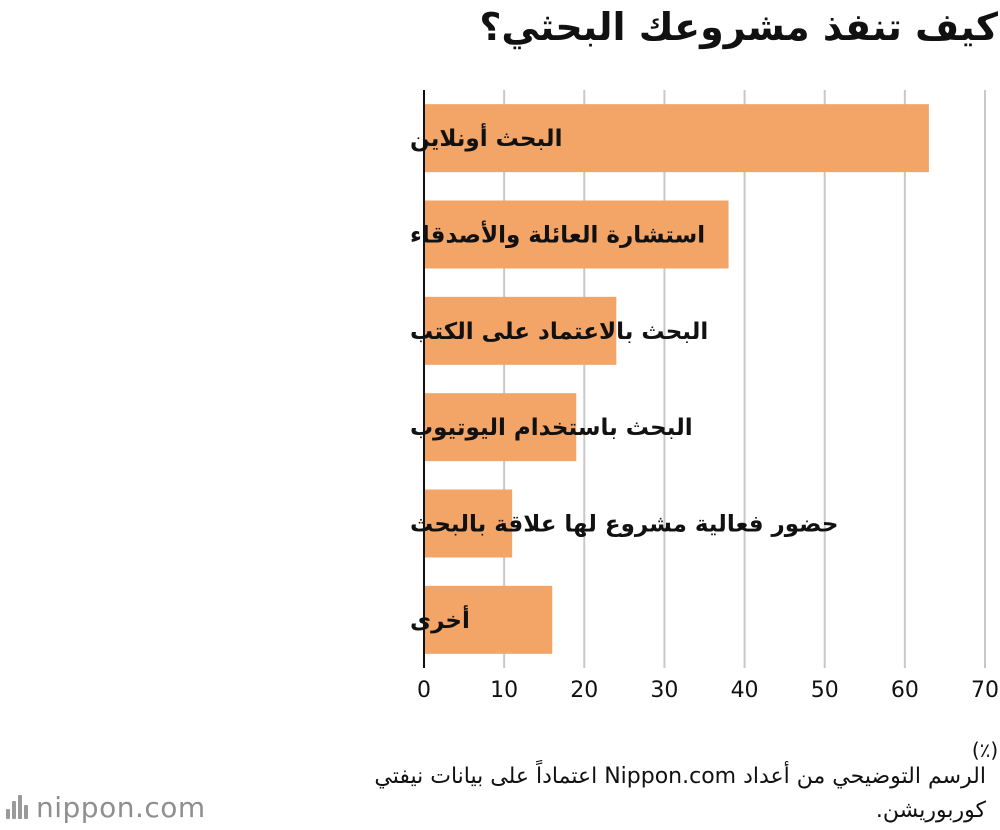 This screenshot has height=830, width=1000. I want to click on x-tick-label: 30, so click(664, 690).